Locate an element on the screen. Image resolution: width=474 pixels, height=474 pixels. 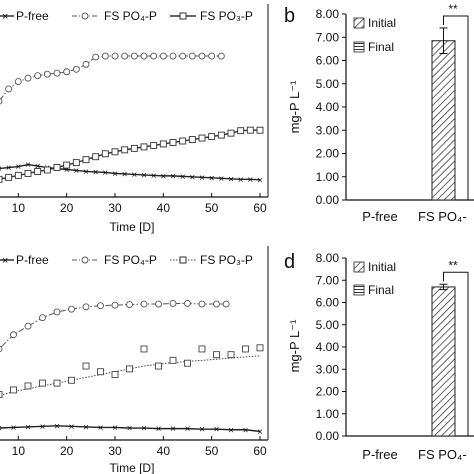
panel-d-significance-bracket is located at coordinates (456, 353).